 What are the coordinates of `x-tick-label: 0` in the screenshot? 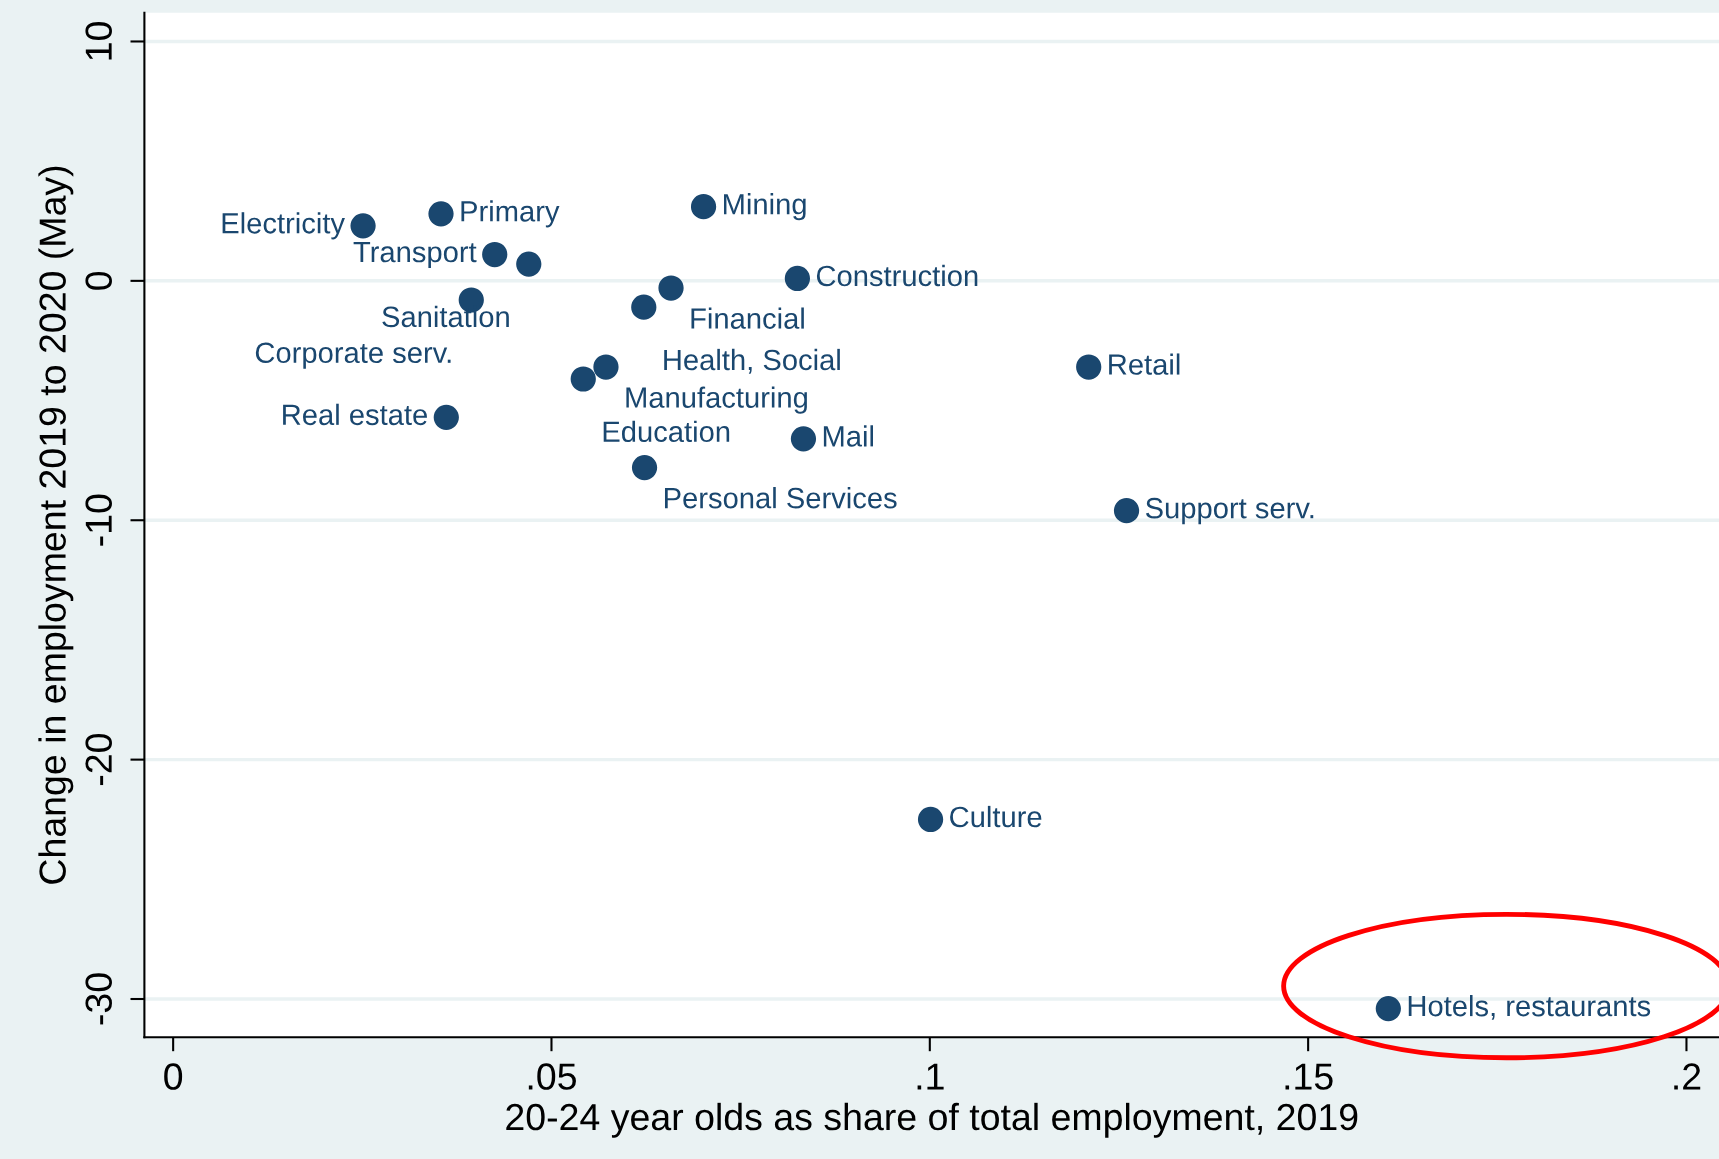 It's located at (173, 1076).